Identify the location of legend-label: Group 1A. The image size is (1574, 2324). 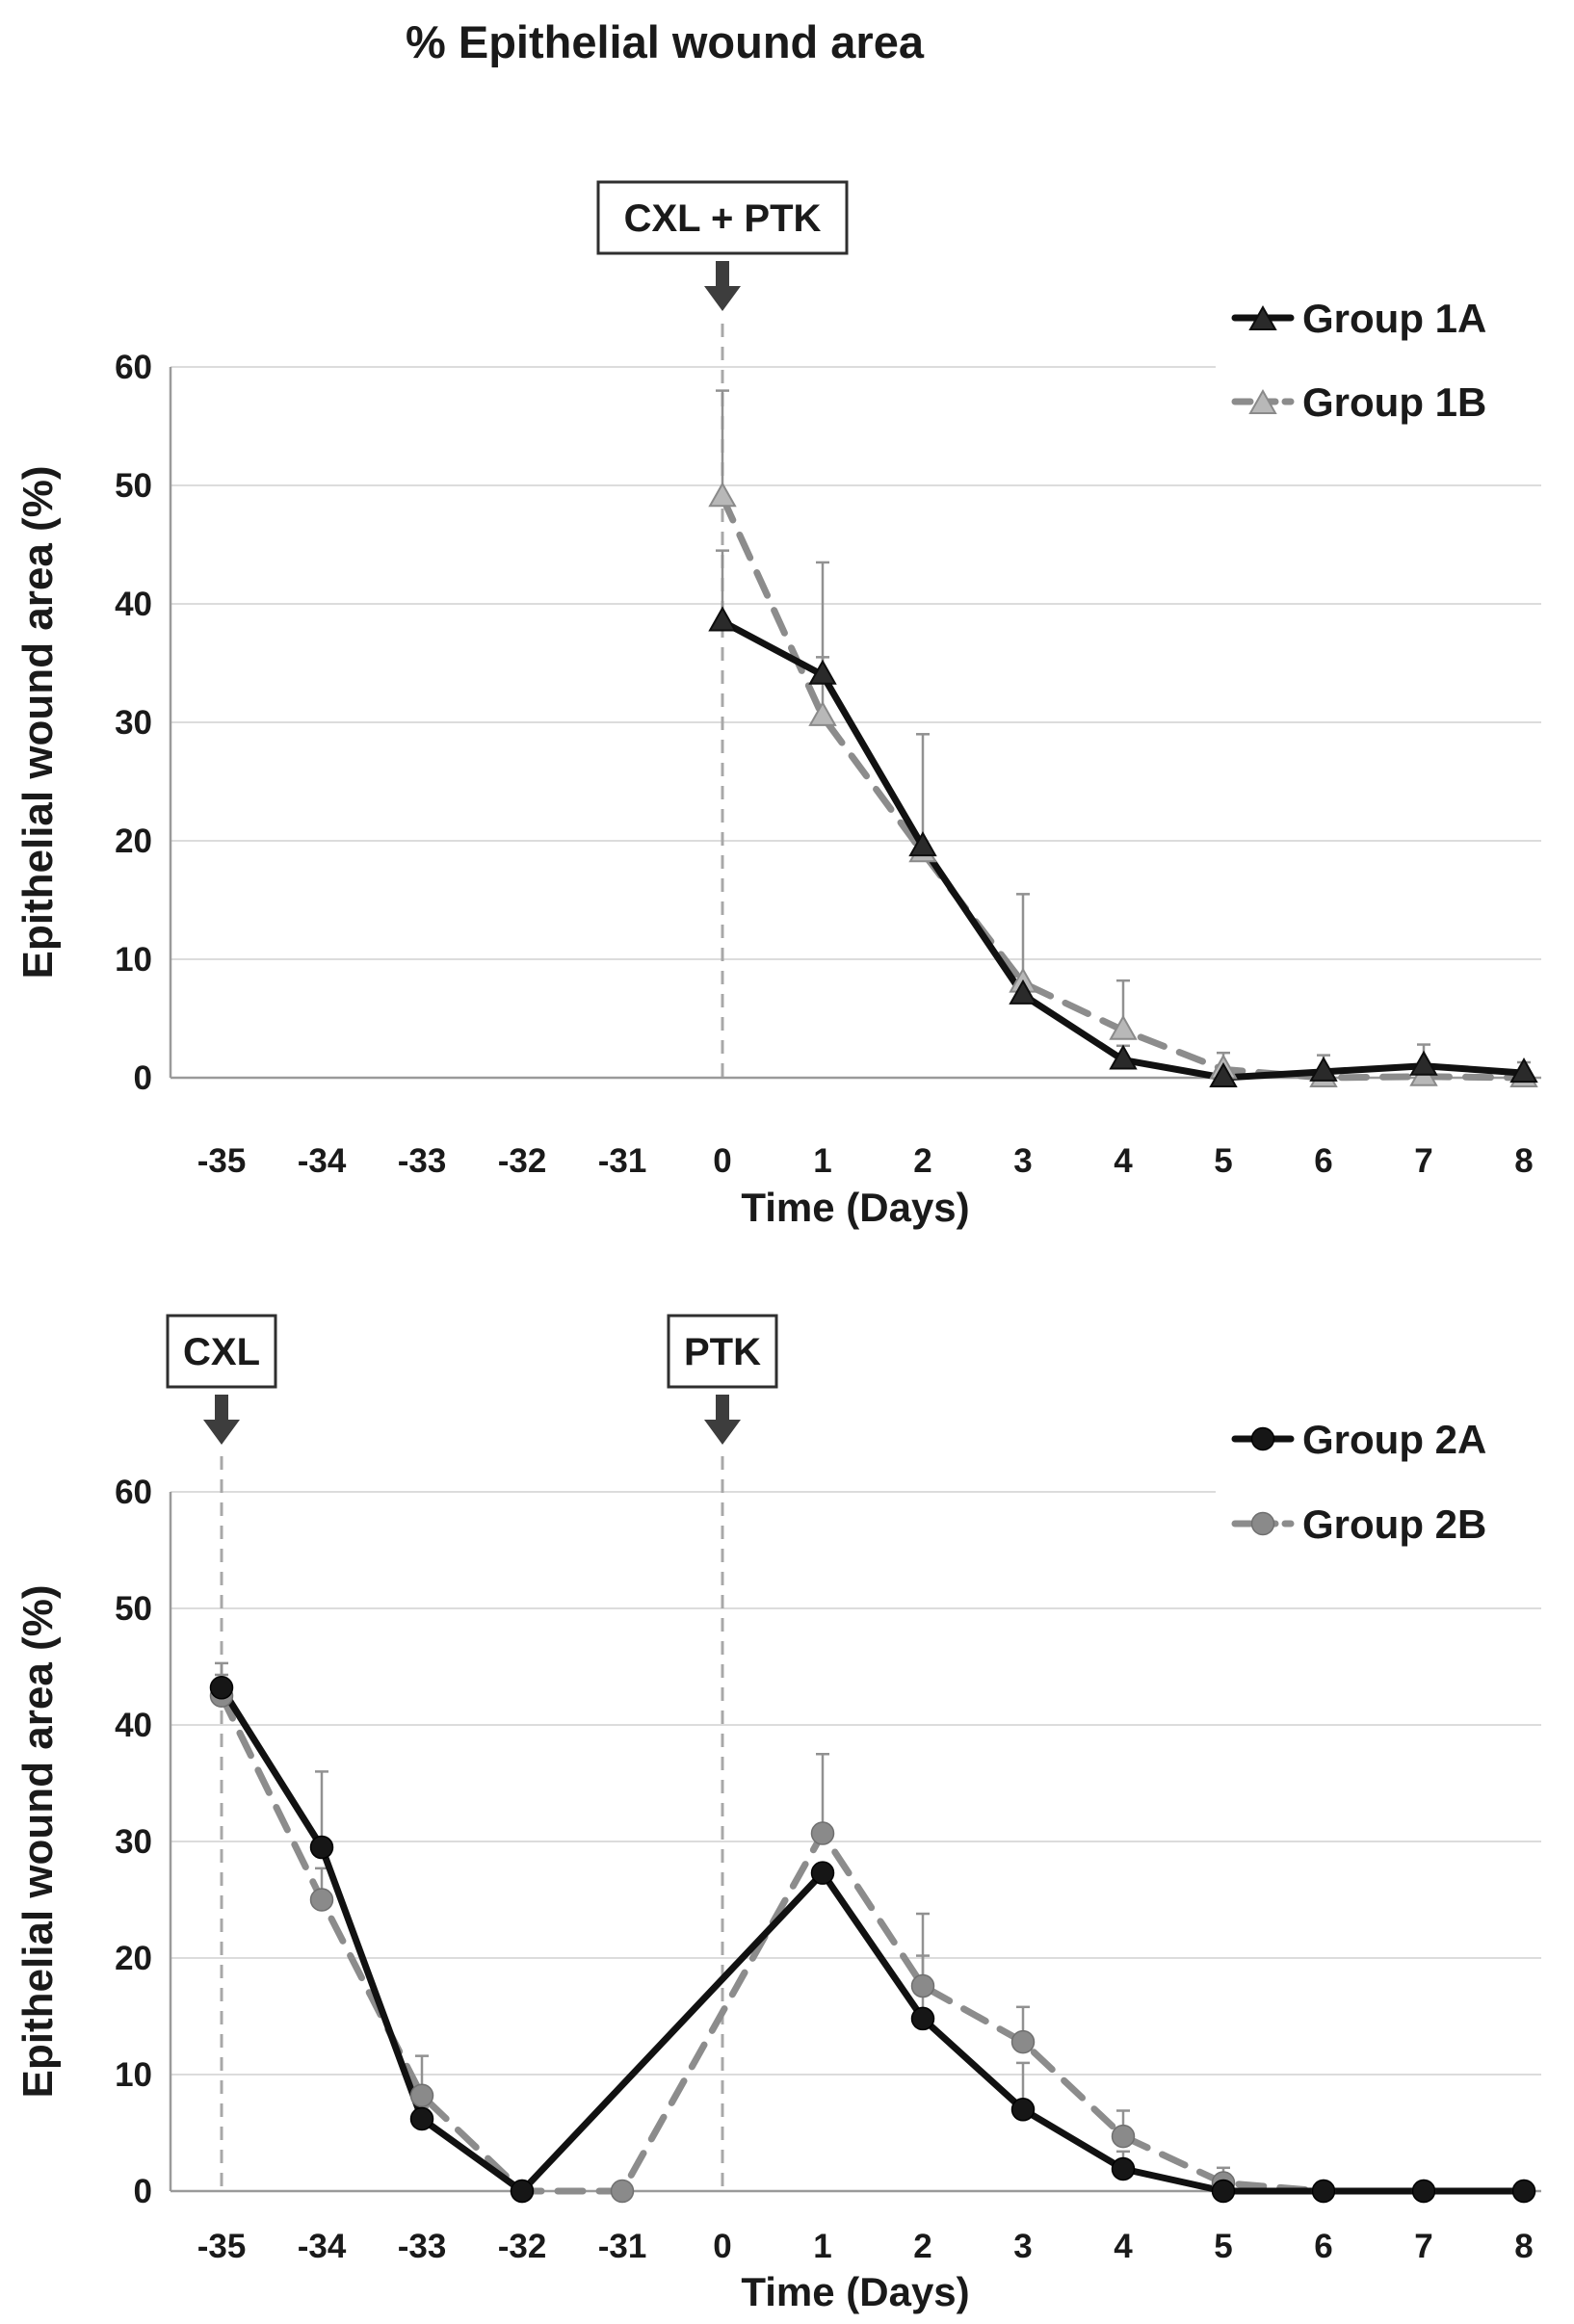
(1394, 318).